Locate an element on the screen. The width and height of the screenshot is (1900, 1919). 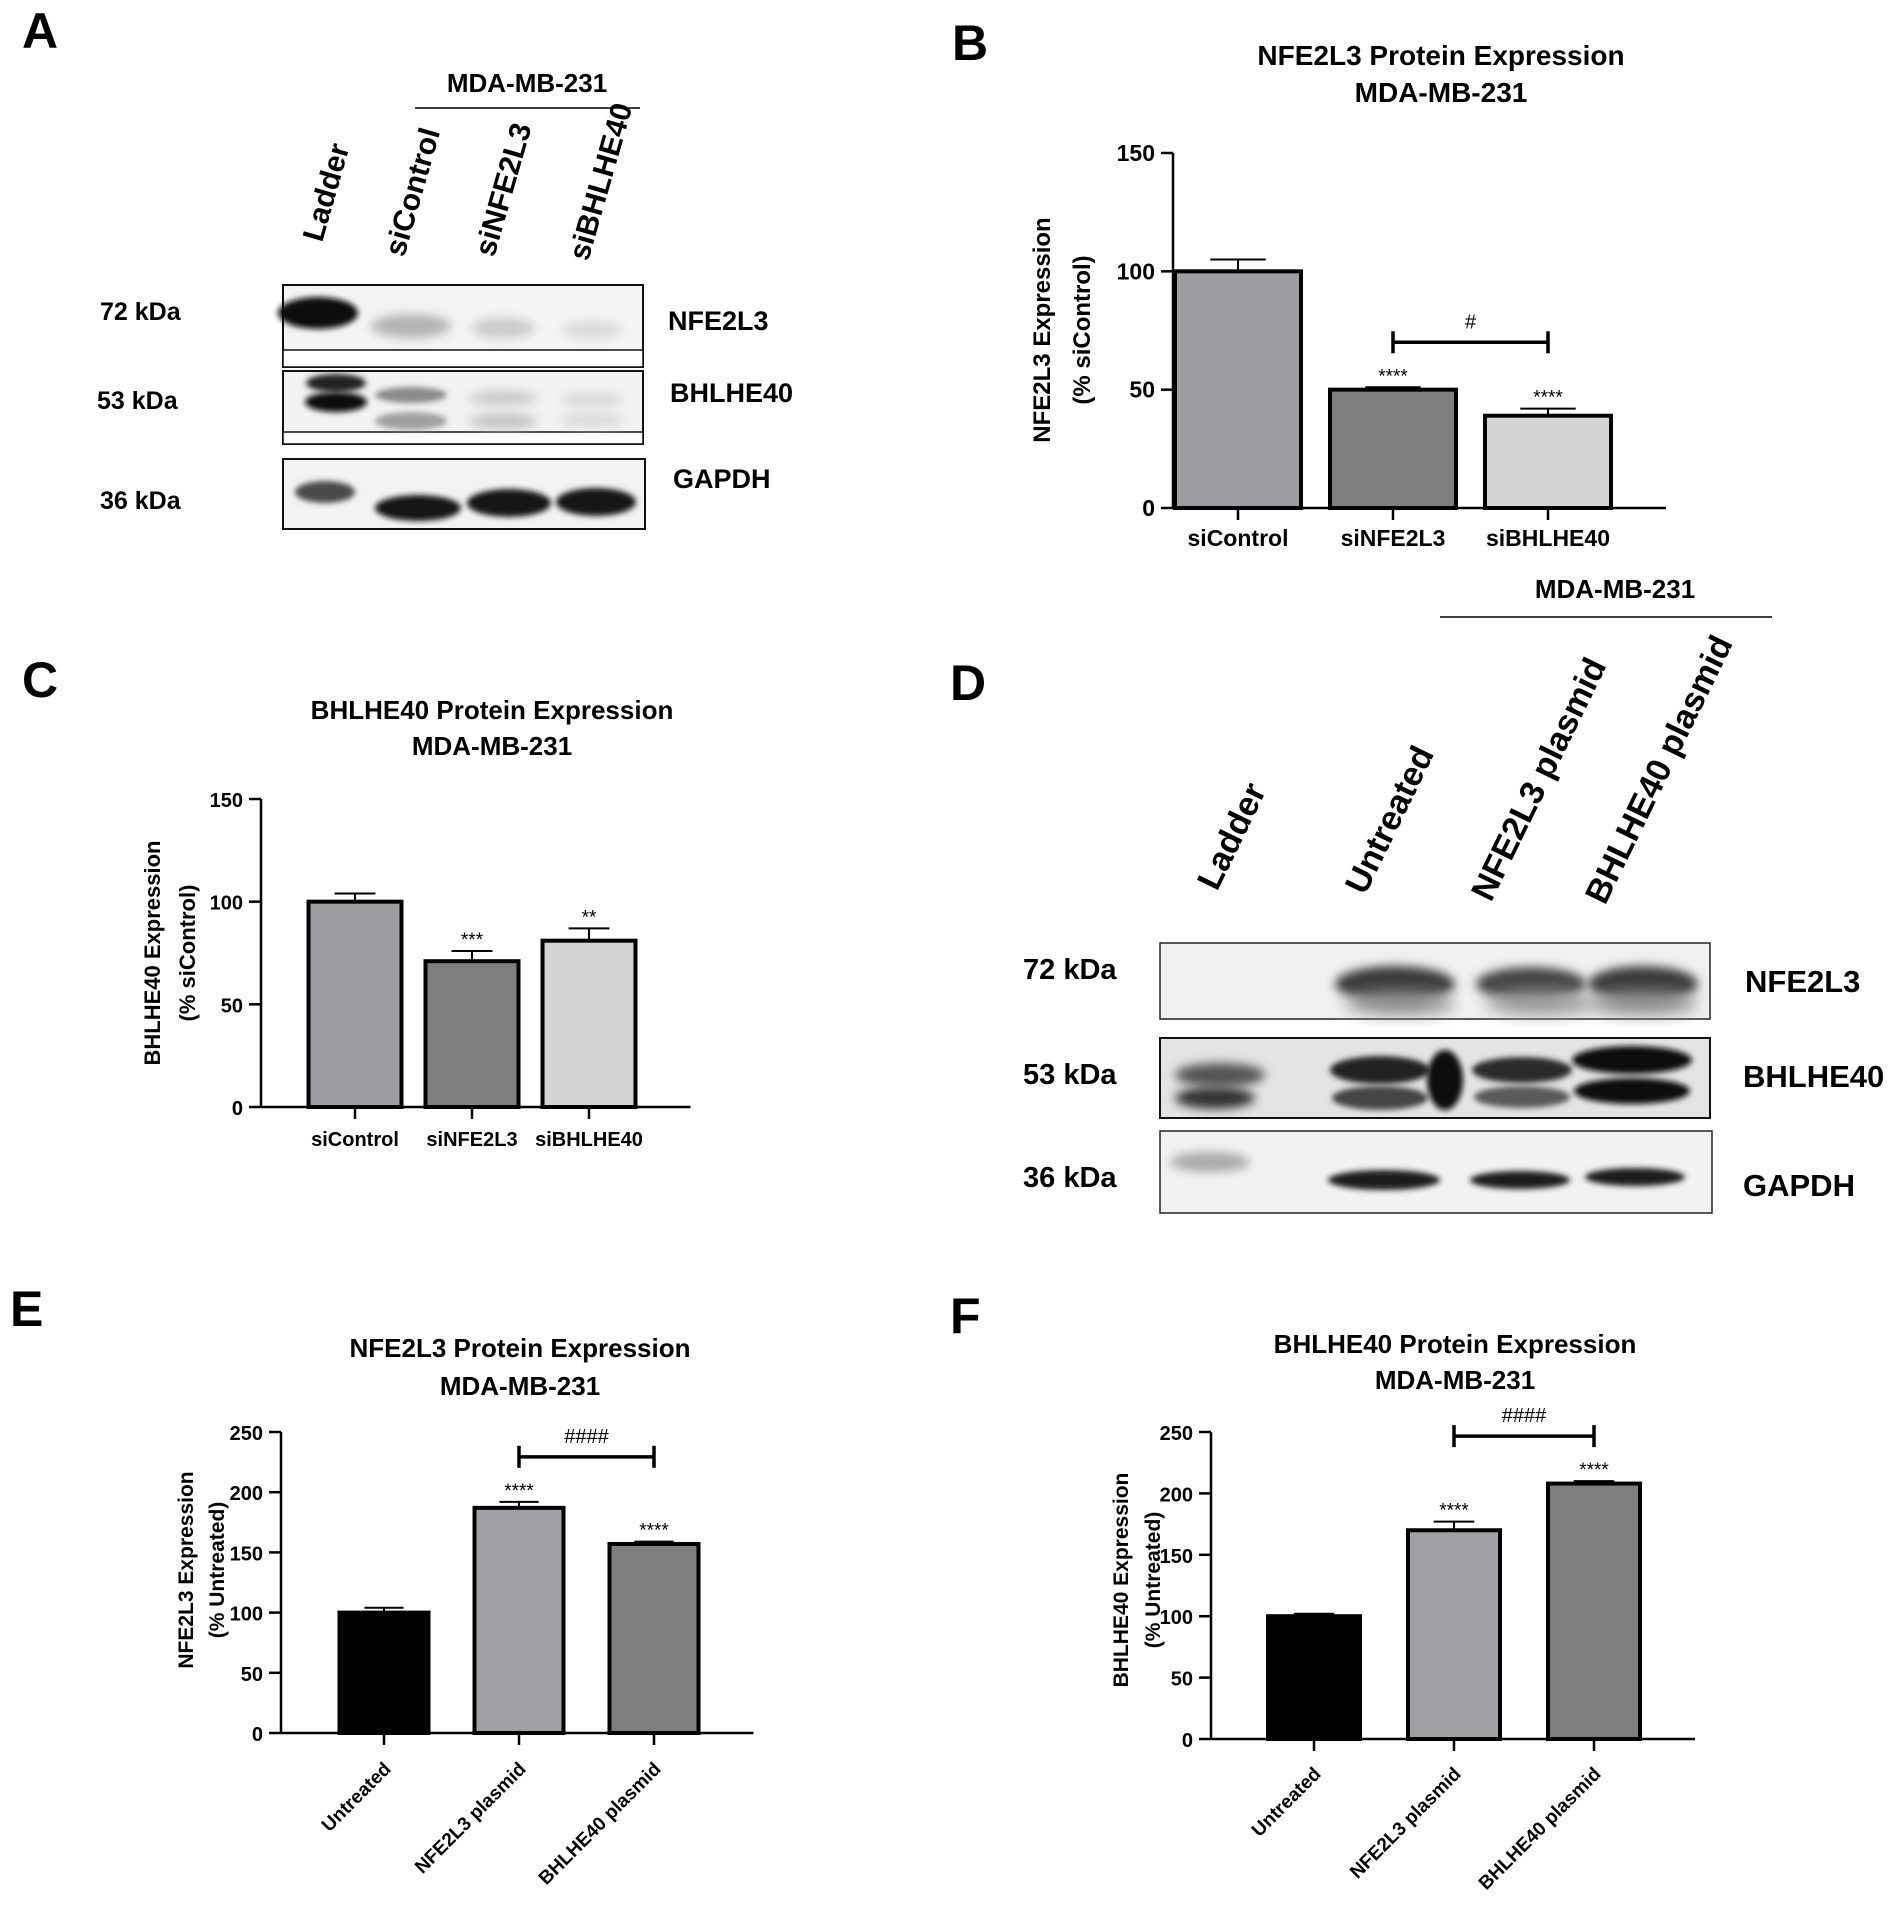
blot-a-strip-nfe2l3 is located at coordinates (461, 326).